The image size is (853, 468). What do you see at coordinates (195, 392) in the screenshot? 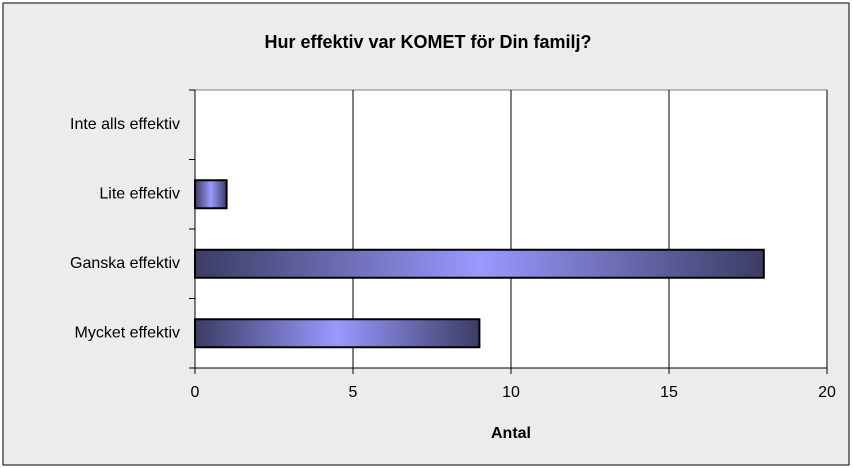
I see `x-tick-label: 0` at bounding box center [195, 392].